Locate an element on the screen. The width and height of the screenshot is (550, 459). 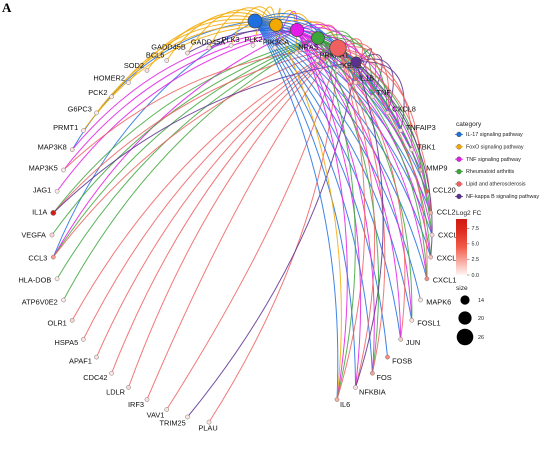
gene-node-trim25 is located at coordinates (187, 417).